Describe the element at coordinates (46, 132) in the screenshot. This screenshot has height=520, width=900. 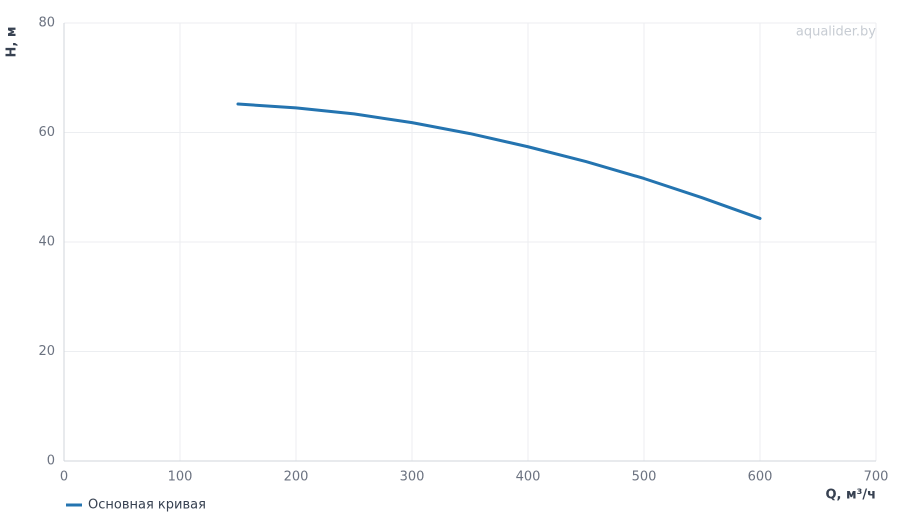
I see `y-tick-label: 60` at that location.